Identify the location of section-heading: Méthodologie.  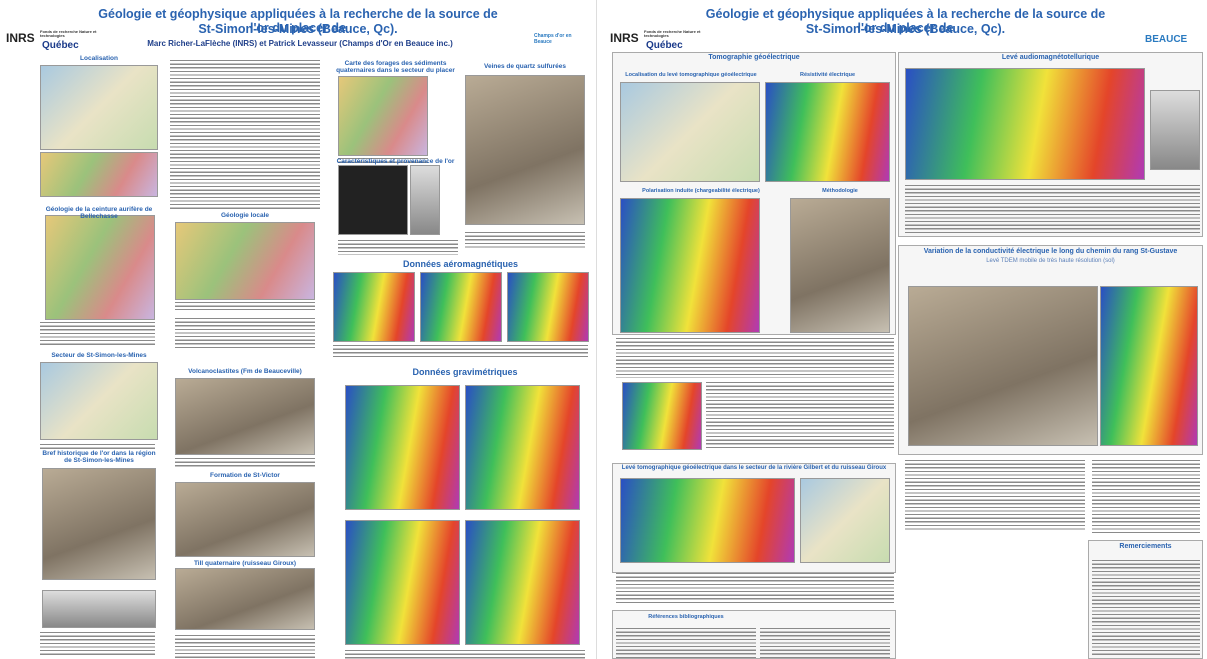
(840, 191).